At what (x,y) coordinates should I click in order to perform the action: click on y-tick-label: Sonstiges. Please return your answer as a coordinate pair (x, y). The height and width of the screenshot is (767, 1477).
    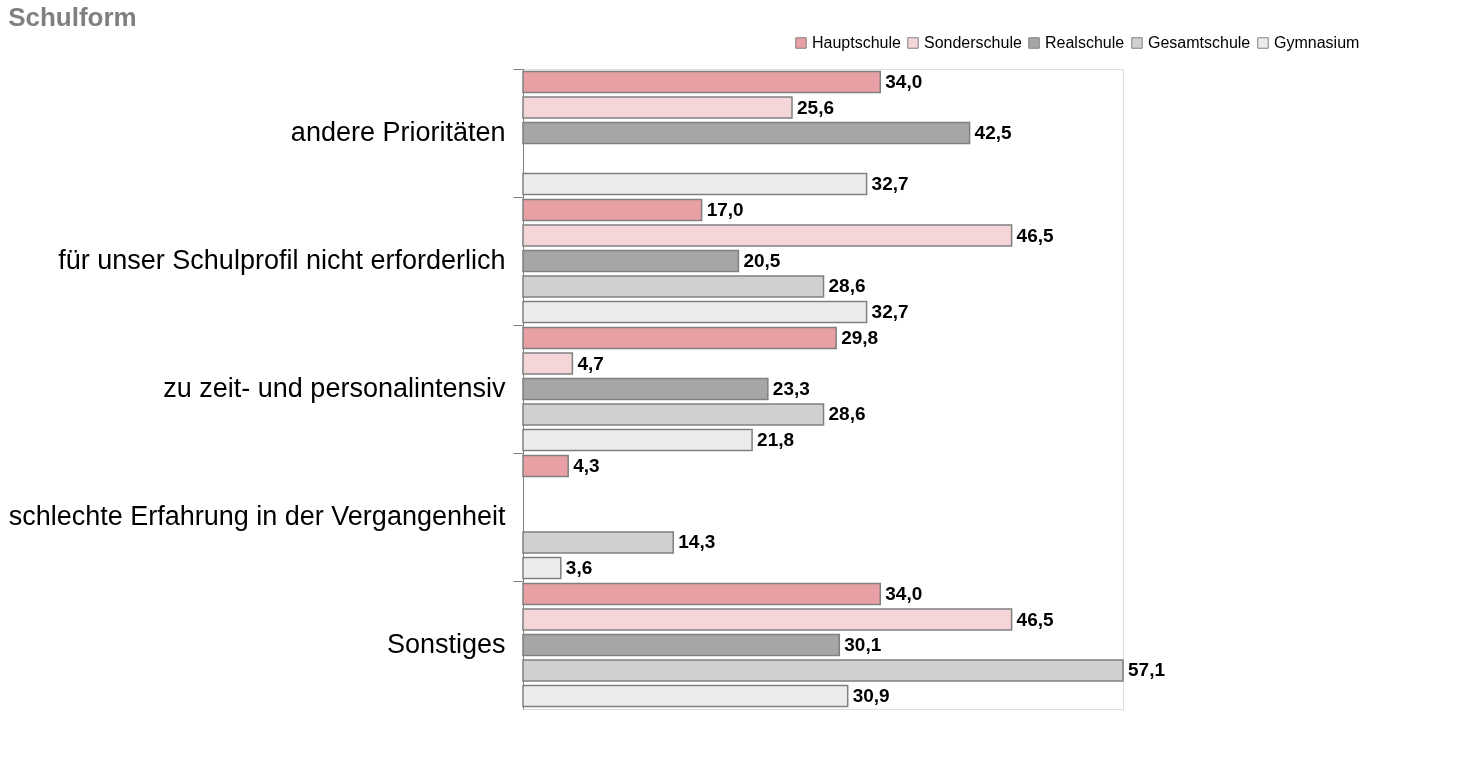
    Looking at the image, I should click on (446, 644).